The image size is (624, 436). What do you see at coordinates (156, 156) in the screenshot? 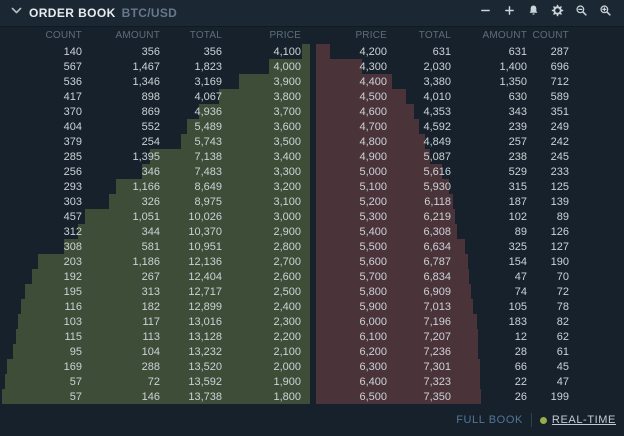
I see `bid-row: 285 1,395 7,138 3,400` at bounding box center [156, 156].